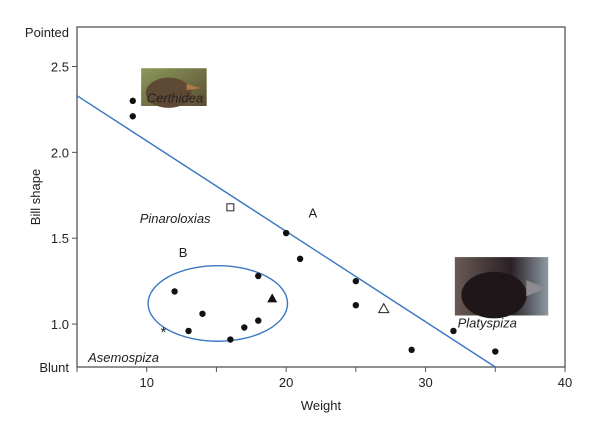 This screenshot has width=600, height=427. I want to click on y-tick-label: 2.5, so click(60, 66).